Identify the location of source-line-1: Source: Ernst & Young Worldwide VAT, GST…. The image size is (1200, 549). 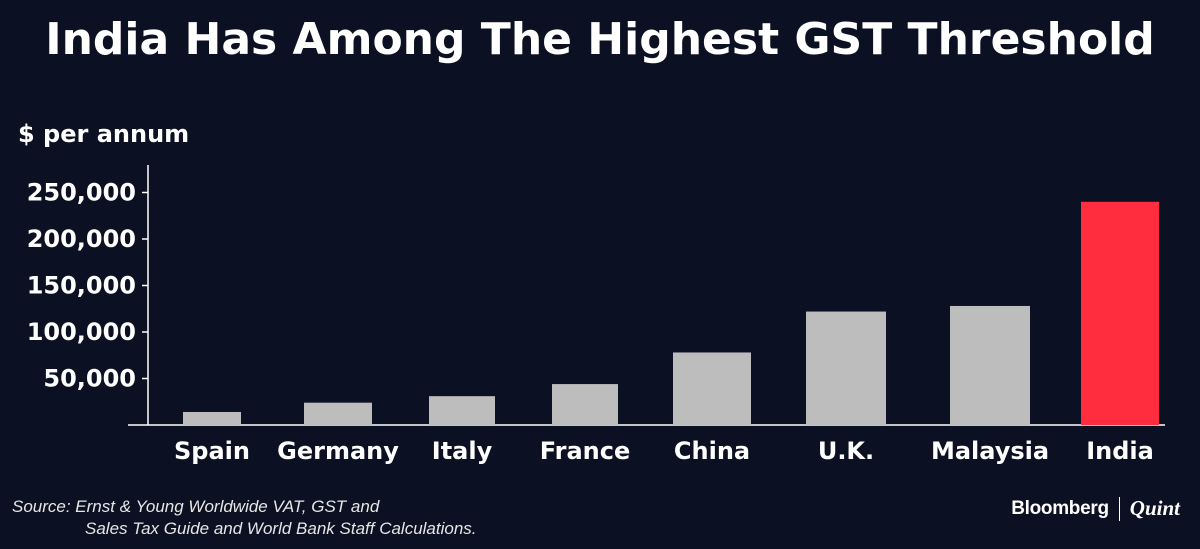
(196, 506).